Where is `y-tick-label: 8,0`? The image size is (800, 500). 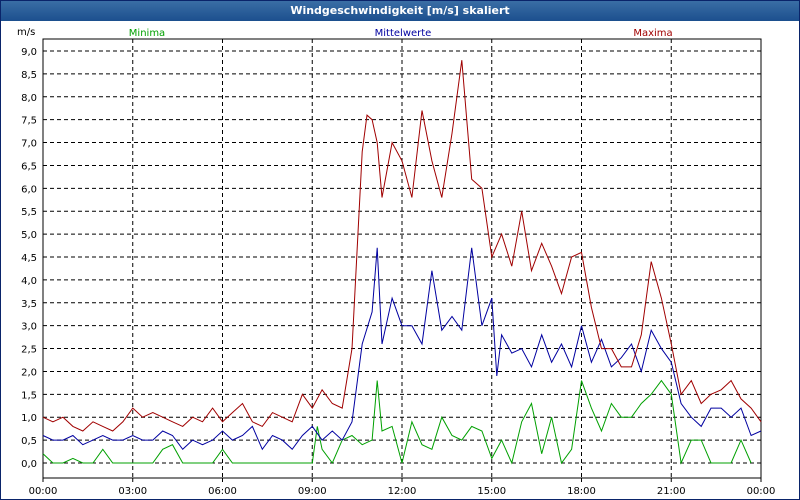 y-tick-label: 8,0 is located at coordinates (29, 98).